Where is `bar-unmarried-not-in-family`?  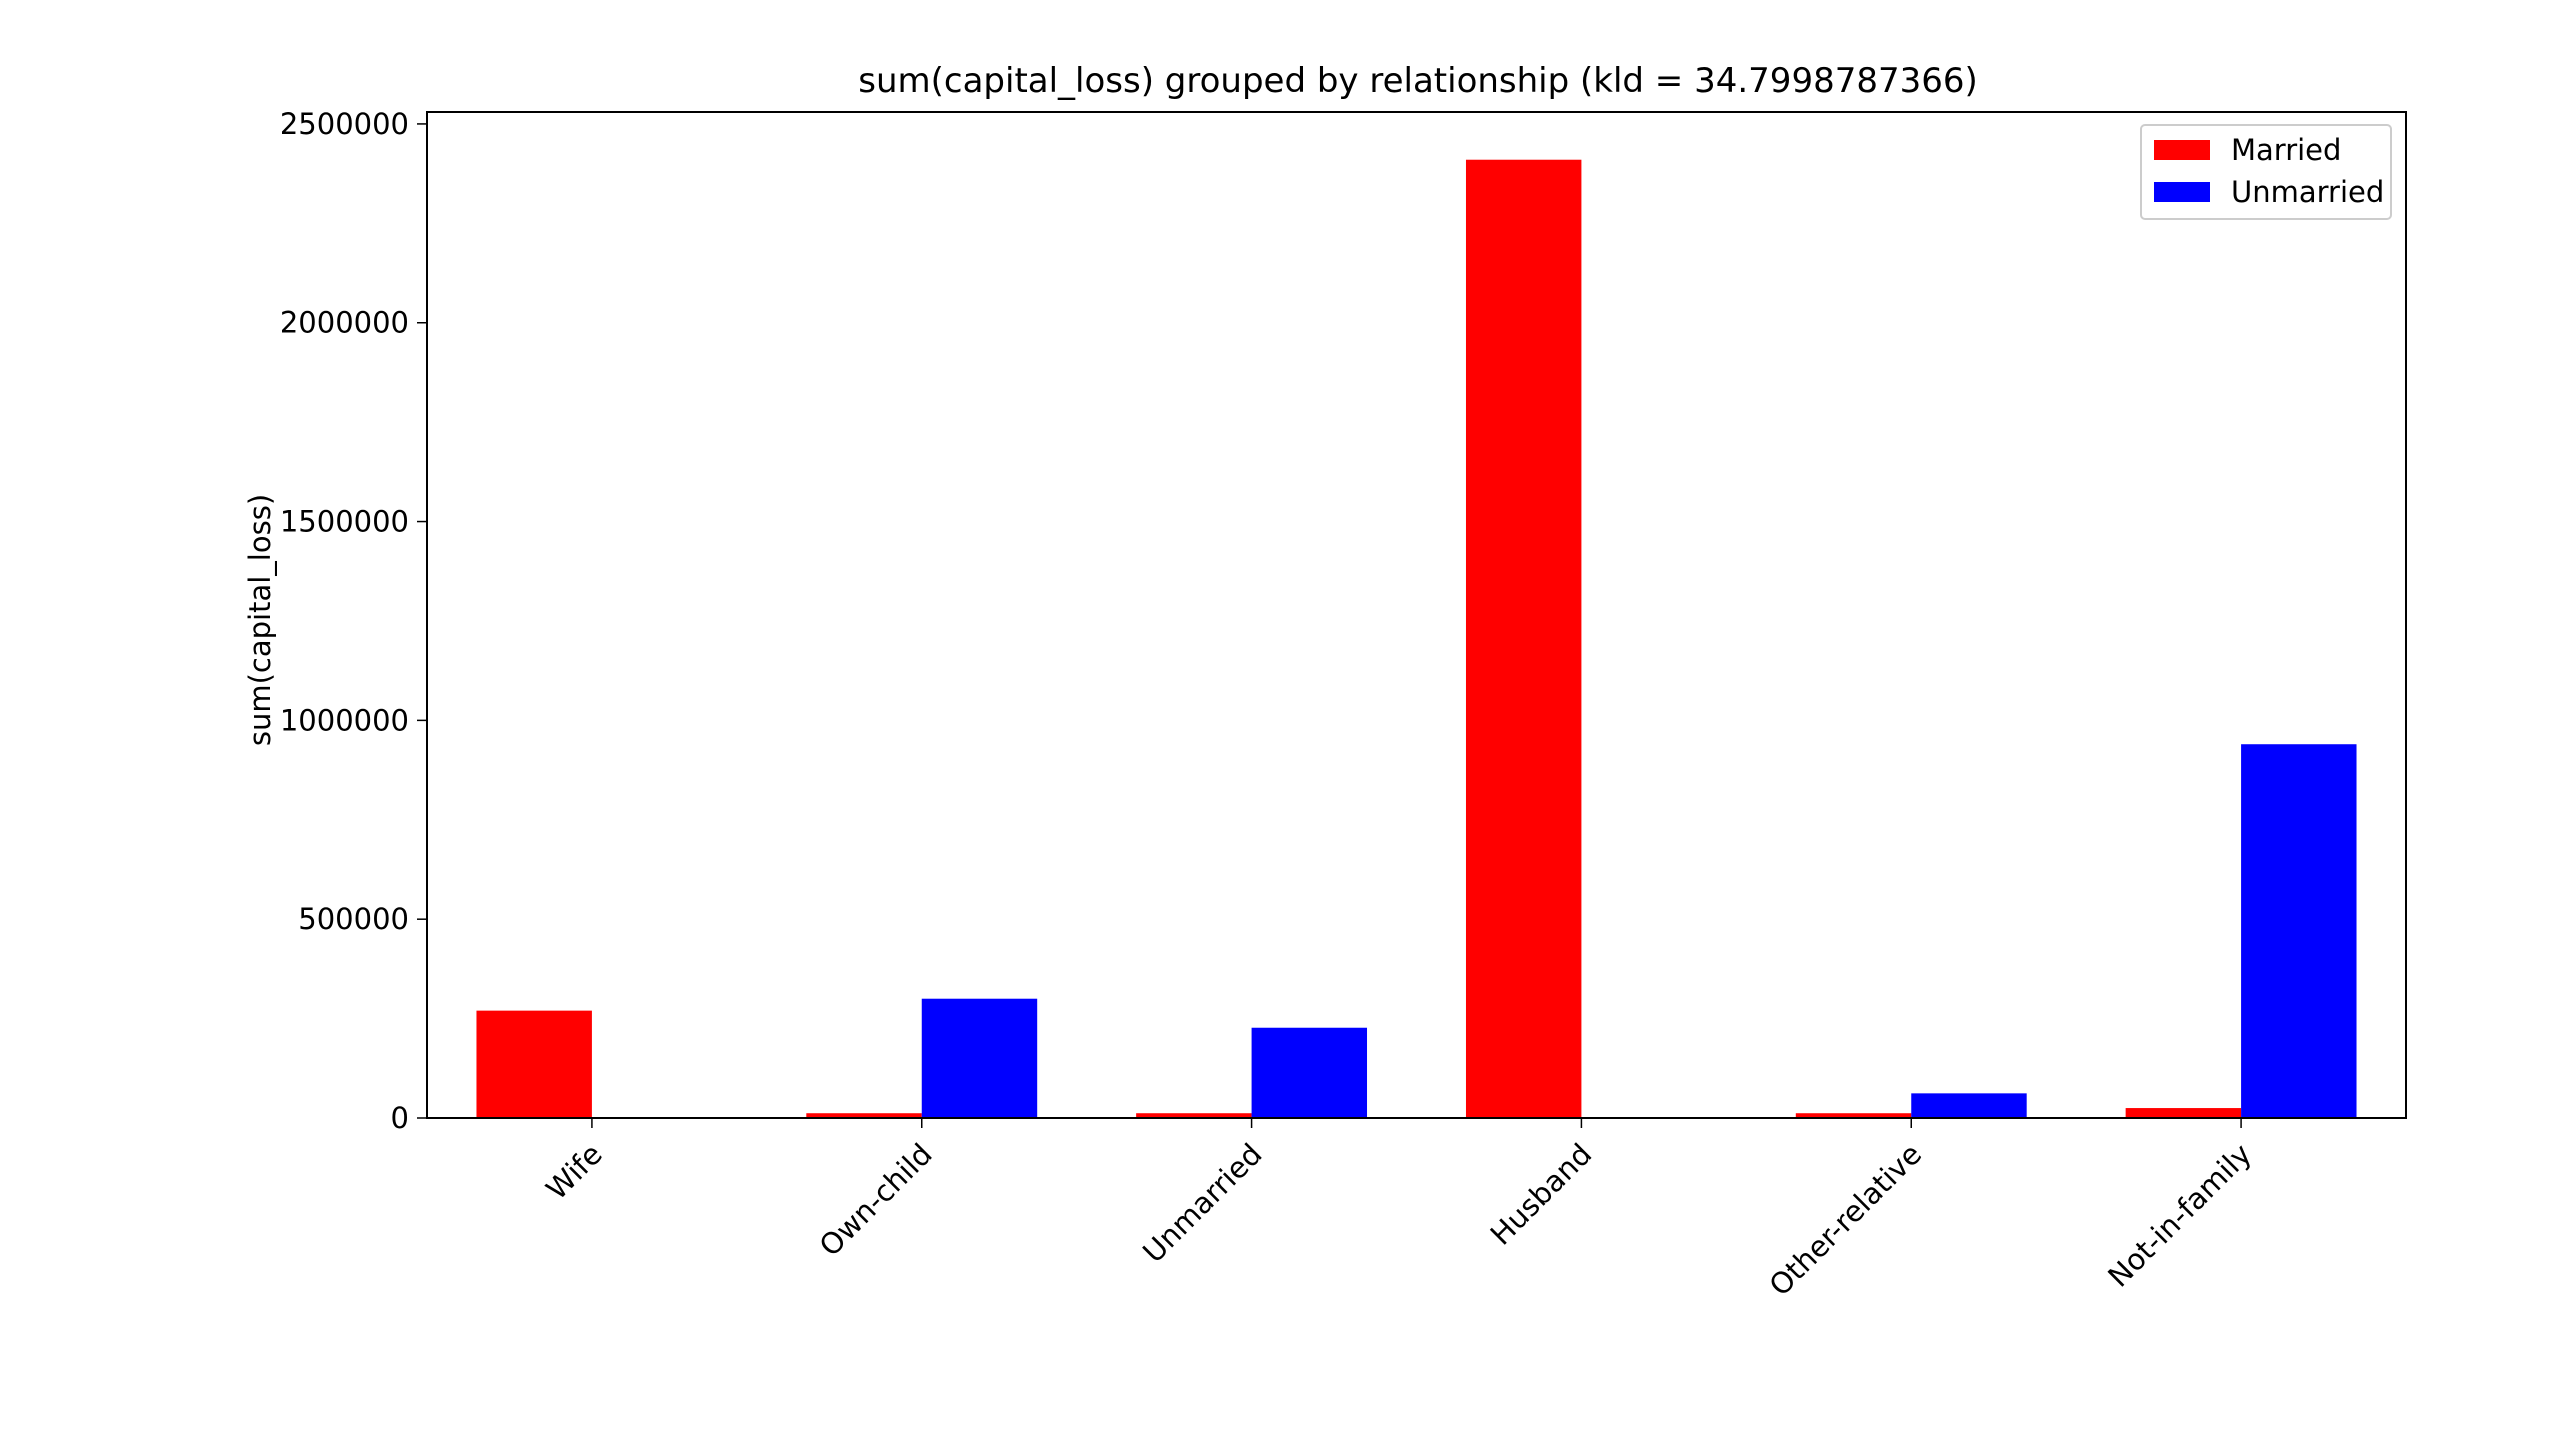 bar-unmarried-not-in-family is located at coordinates (2299, 931).